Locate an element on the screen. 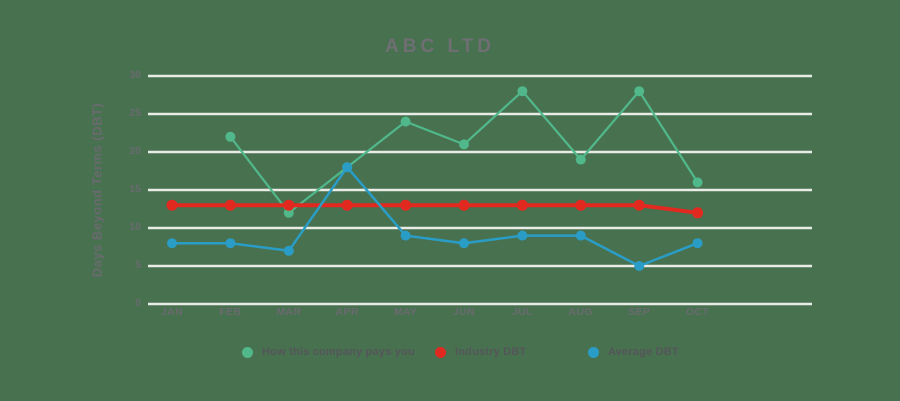 This screenshot has width=900, height=401. y-tick-label: 15 is located at coordinates (135, 189).